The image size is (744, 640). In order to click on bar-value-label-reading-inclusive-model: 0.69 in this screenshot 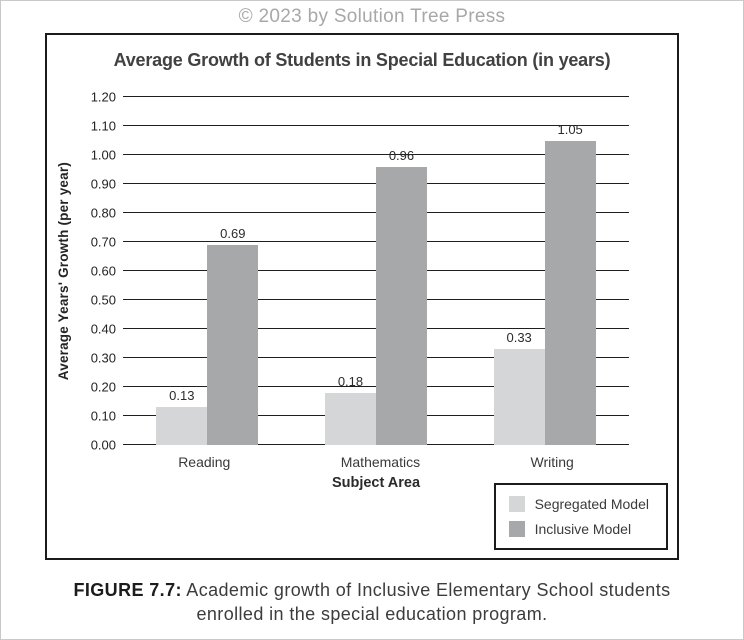, I will do `click(233, 233)`.